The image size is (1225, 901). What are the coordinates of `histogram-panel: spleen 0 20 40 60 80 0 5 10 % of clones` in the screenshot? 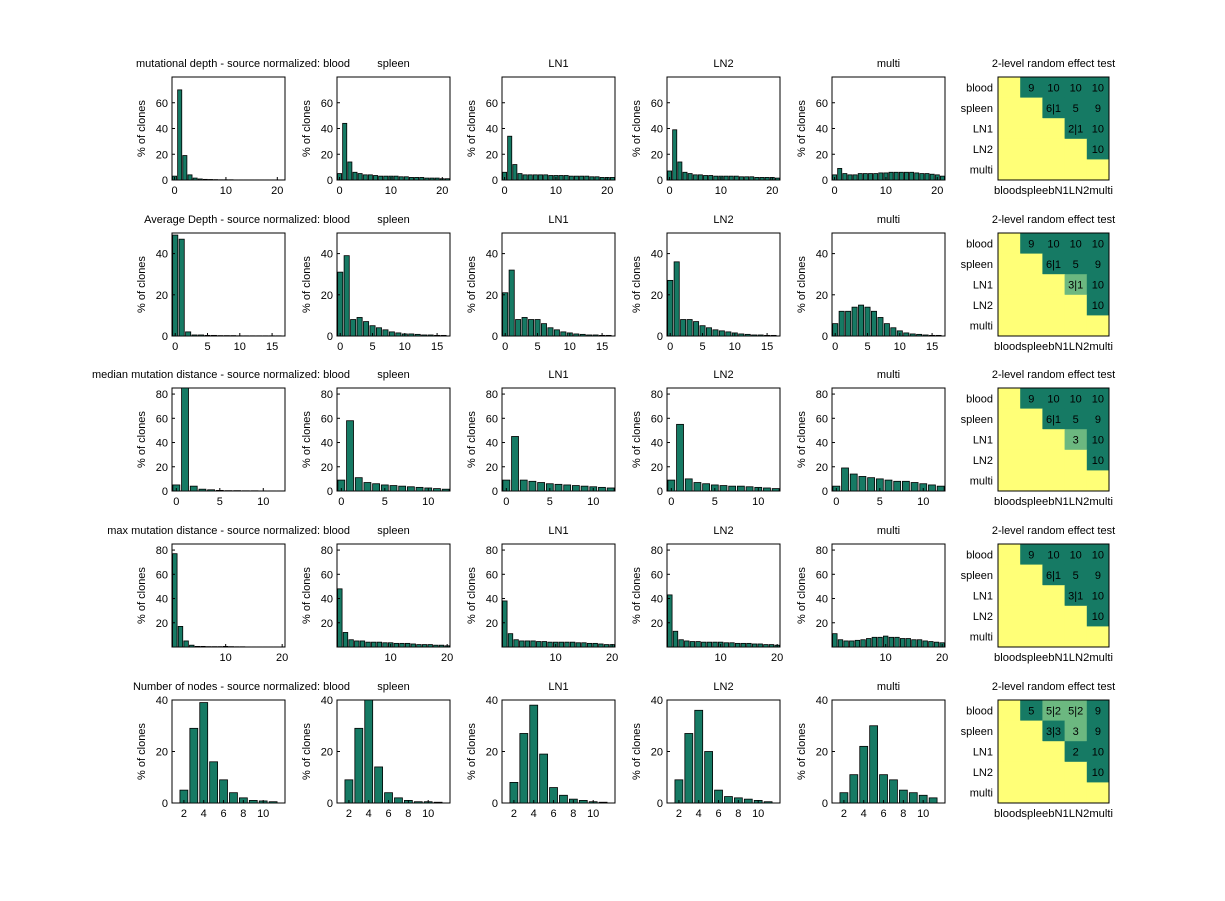 It's located at (376, 438).